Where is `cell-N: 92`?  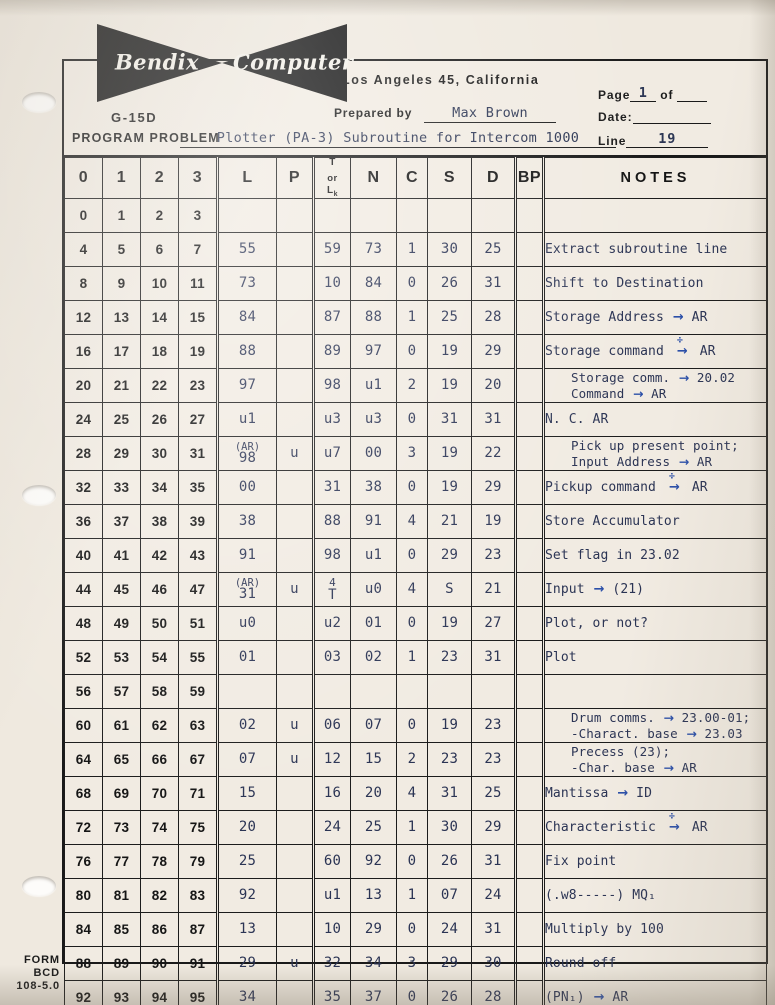 cell-N: 92 is located at coordinates (373, 862).